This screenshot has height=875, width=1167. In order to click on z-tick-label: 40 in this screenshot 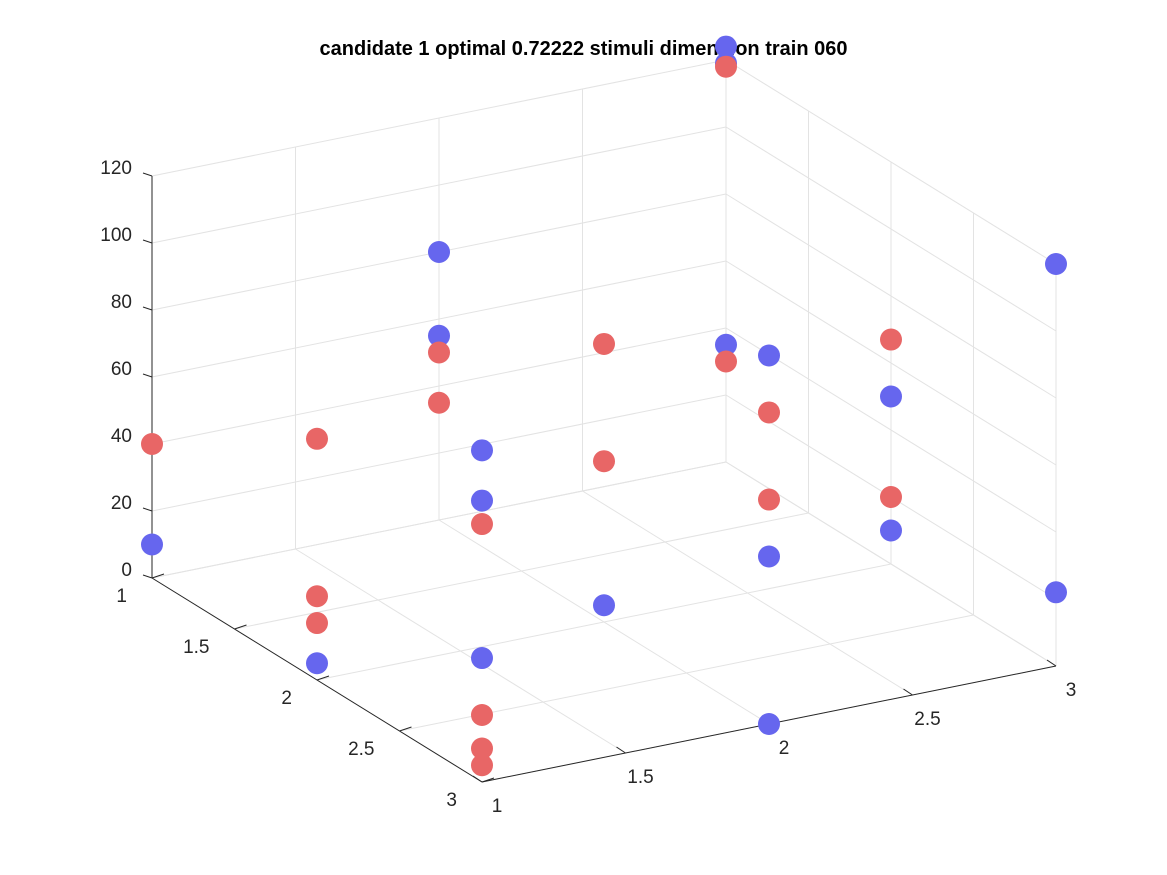, I will do `click(121, 436)`.